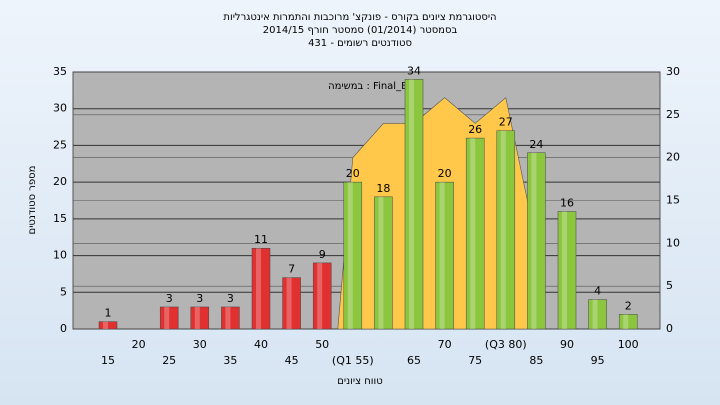 The image size is (720, 405). I want to click on x-tick-label: (Q3 80), so click(506, 344).